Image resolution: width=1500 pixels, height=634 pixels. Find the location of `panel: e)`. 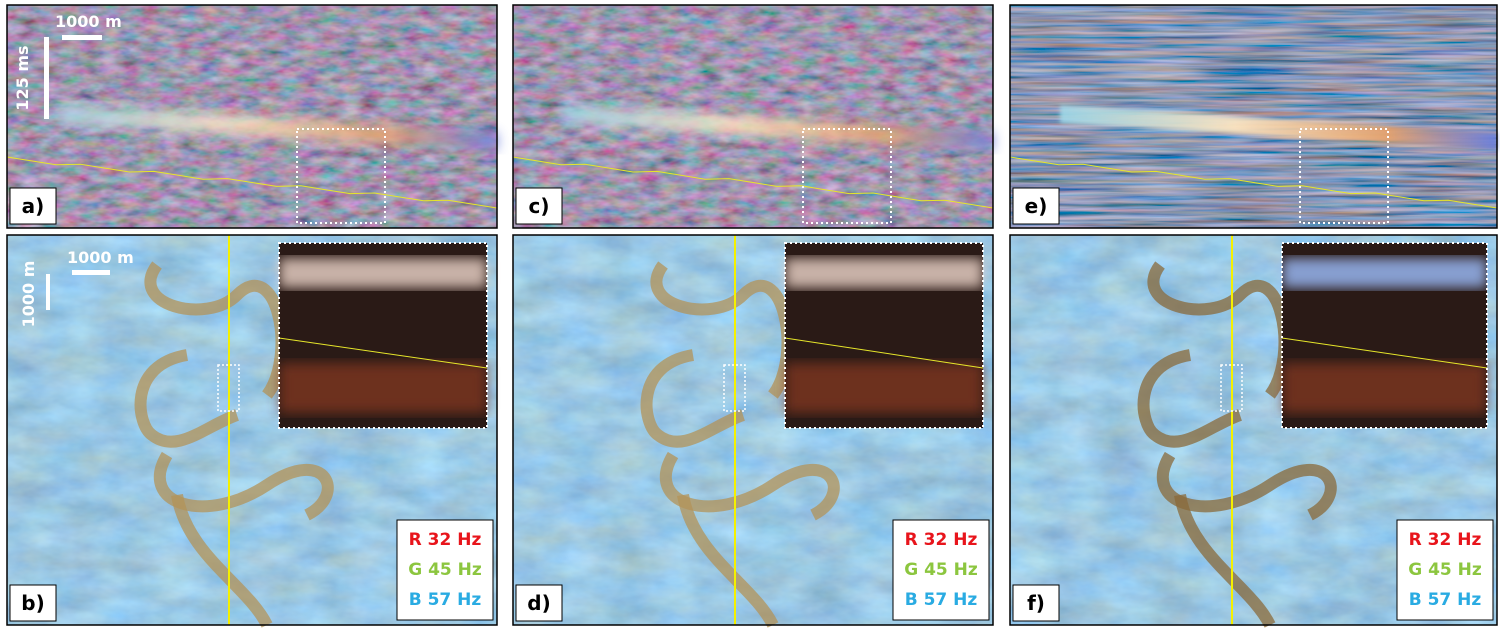

panel: e) is located at coordinates (1253, 116).